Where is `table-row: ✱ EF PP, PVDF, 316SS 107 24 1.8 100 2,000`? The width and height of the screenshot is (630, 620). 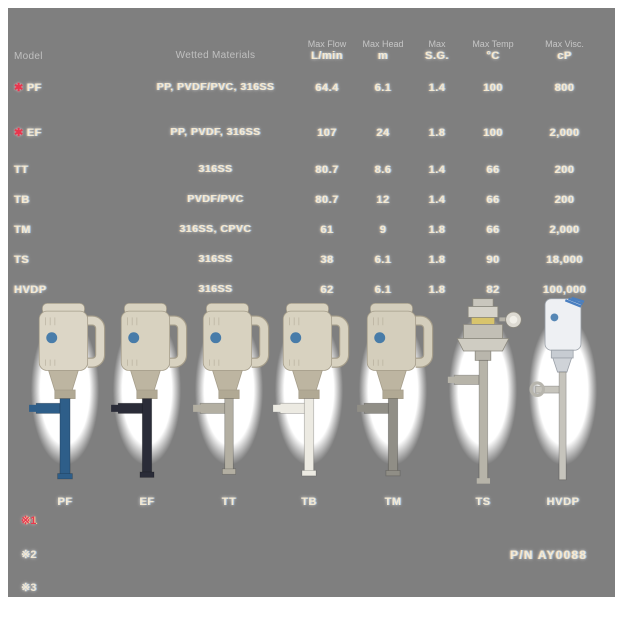
table-row: ✱ EF PP, PVDF, 316SS 107 24 1.8 100 2,000 is located at coordinates (307, 132).